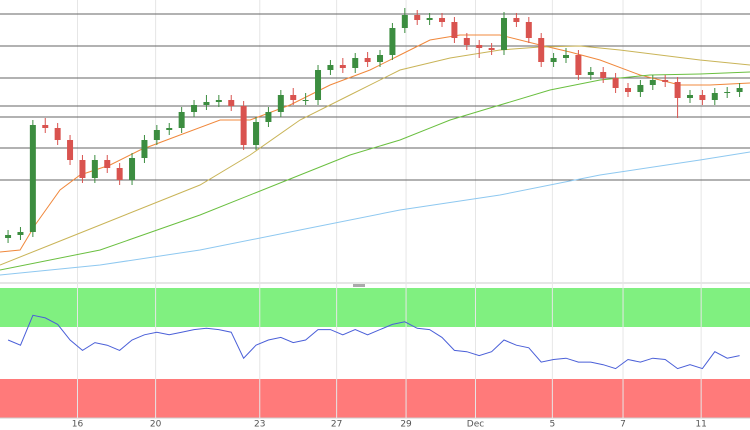  I want to click on x-tick-label: 20, so click(156, 425).